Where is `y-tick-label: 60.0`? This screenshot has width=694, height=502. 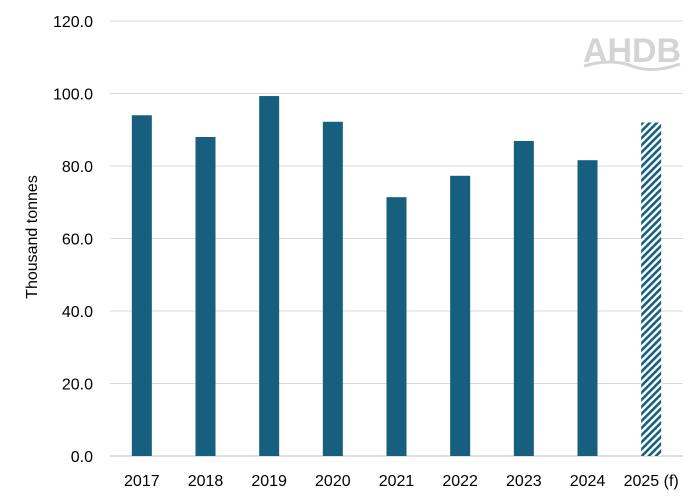 y-tick-label: 60.0 is located at coordinates (77, 240).